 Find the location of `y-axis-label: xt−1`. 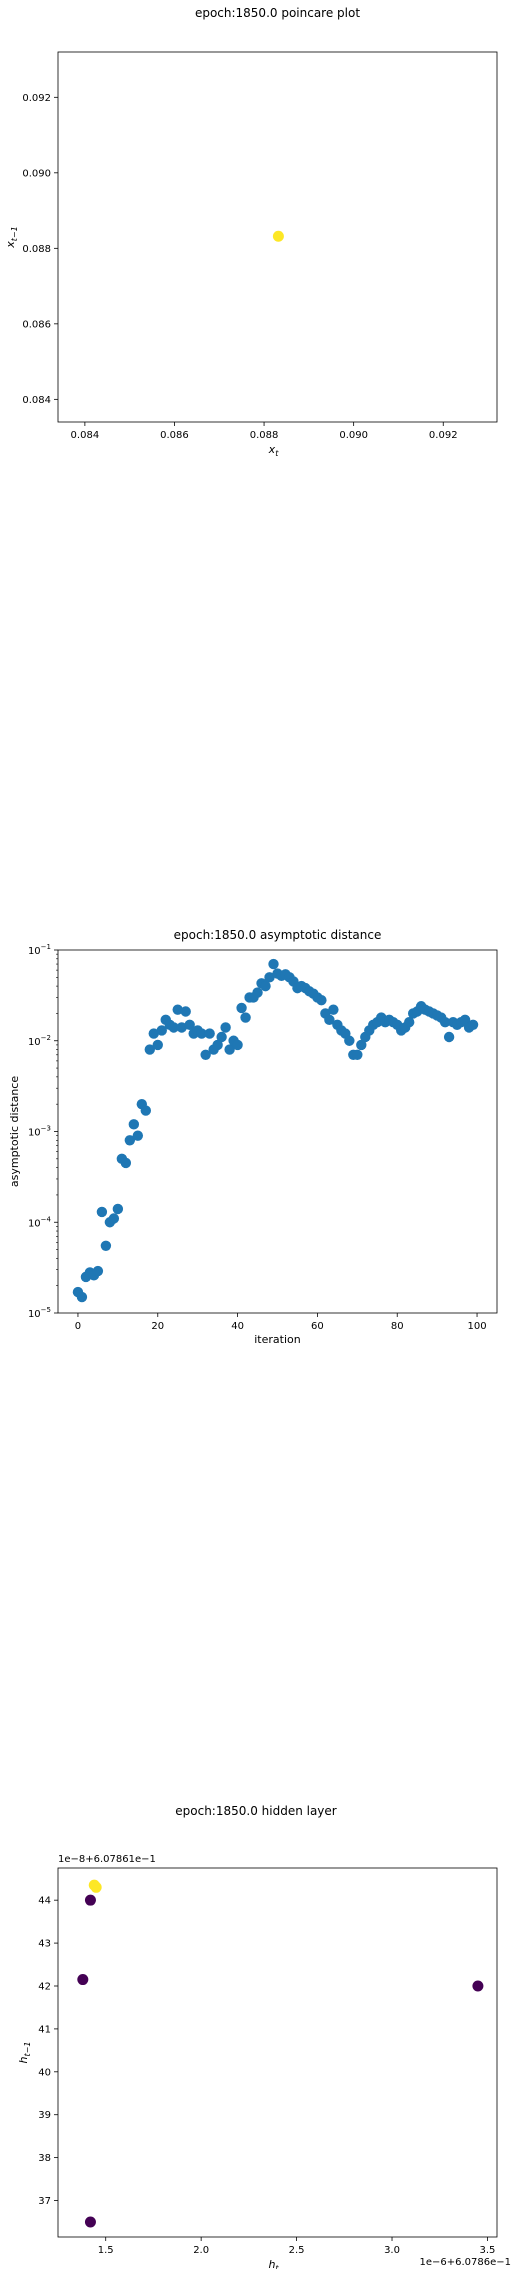

y-axis-label: xt−1 is located at coordinates (11, 237).